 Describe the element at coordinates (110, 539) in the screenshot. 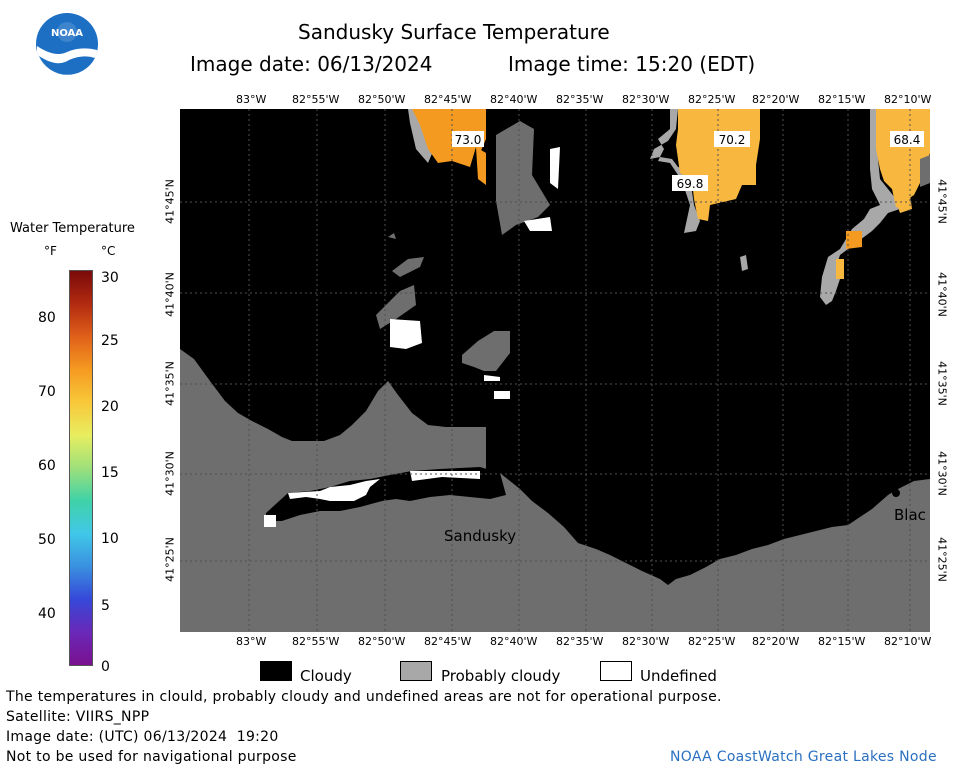

I see `colorbar-c-tick: 10` at that location.